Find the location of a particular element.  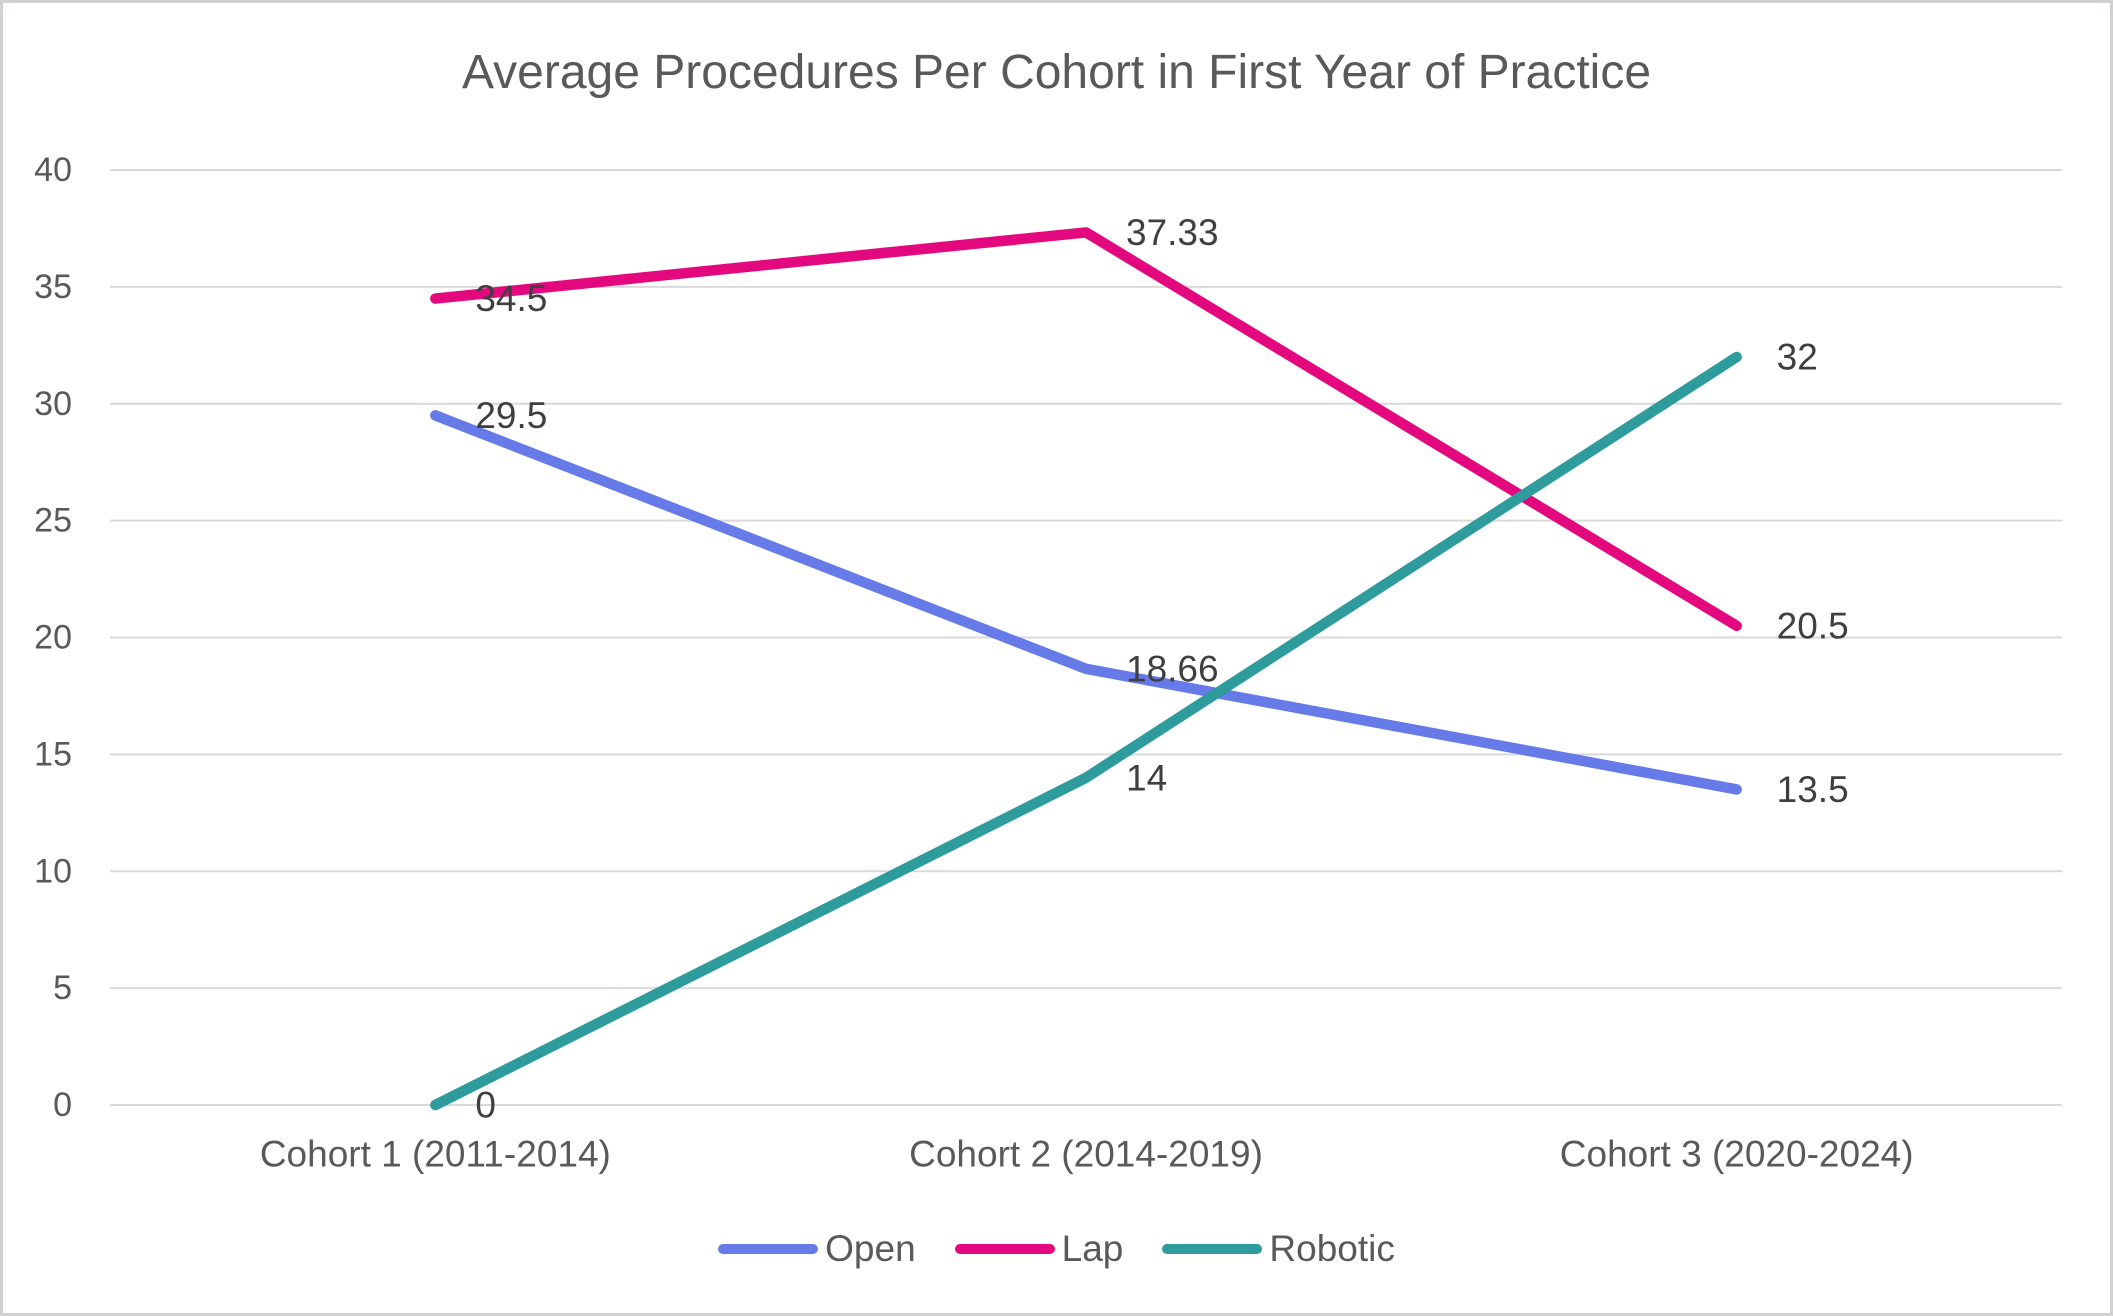

y-axis-tick-label: 30 is located at coordinates (53, 404).